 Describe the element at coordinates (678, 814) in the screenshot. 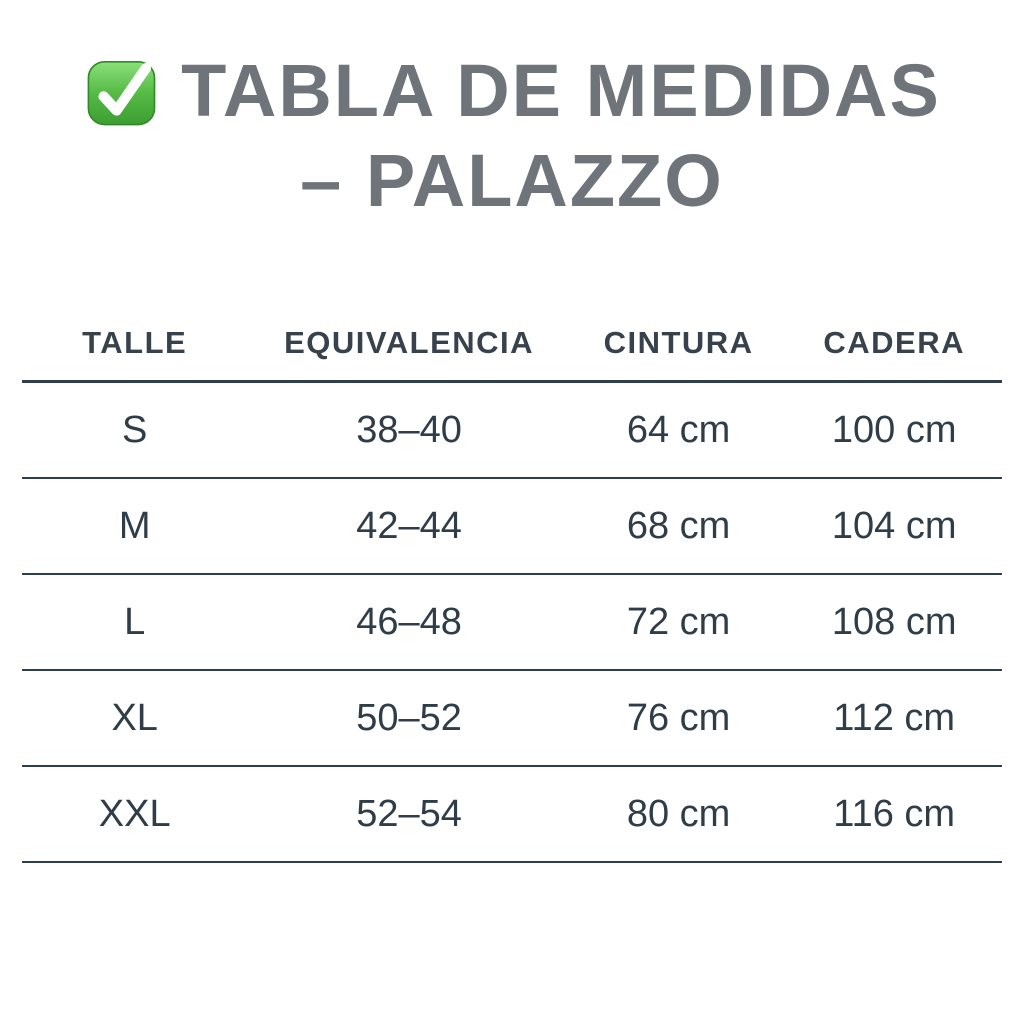

I see `cell-waist: 80 cm` at that location.